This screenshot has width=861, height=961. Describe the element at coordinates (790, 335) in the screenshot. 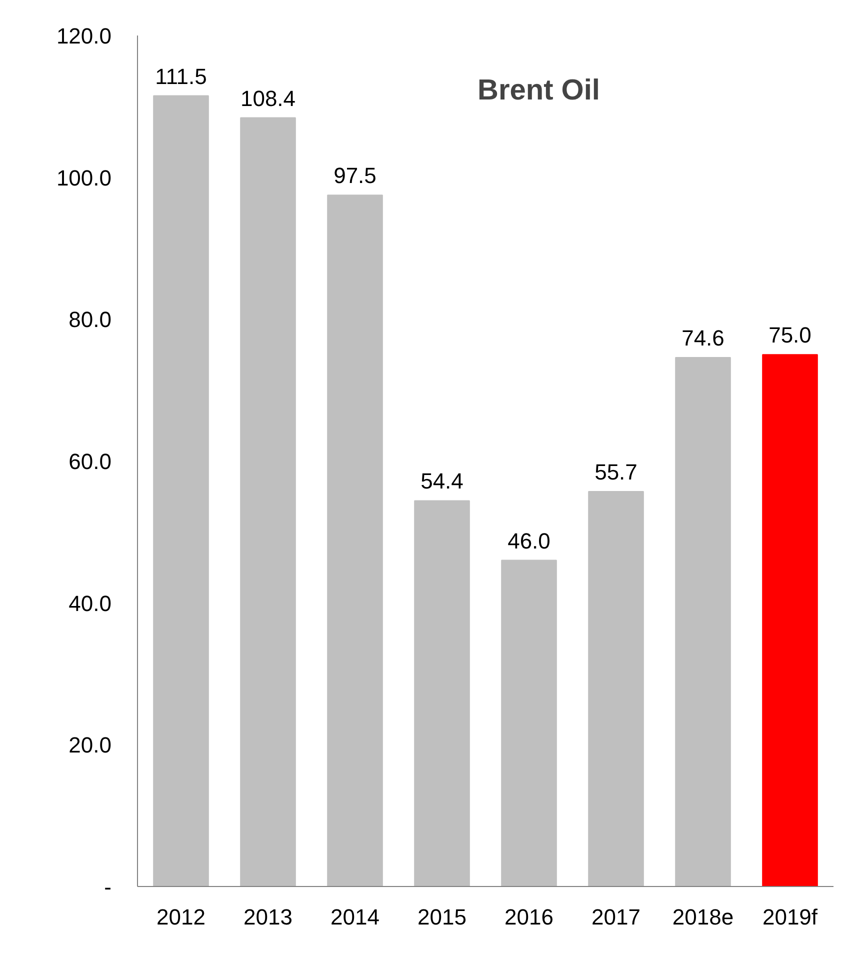

I see `data-label: 75.0` at that location.